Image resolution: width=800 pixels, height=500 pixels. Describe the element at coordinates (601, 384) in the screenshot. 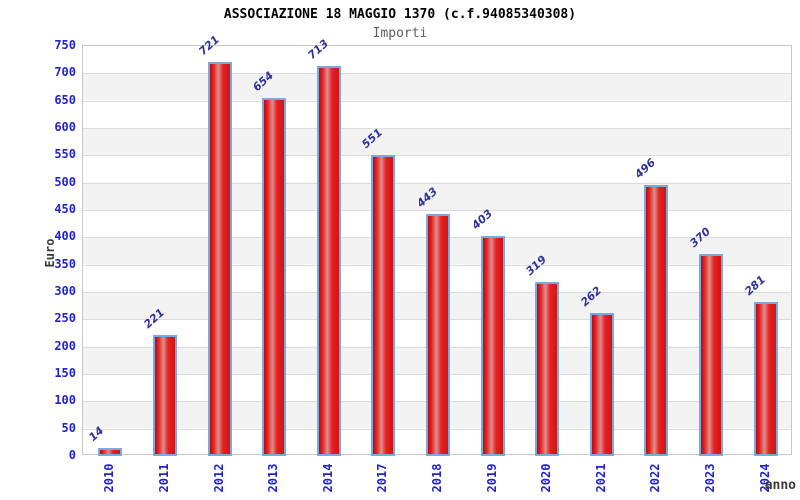

I see `bar-2021` at that location.